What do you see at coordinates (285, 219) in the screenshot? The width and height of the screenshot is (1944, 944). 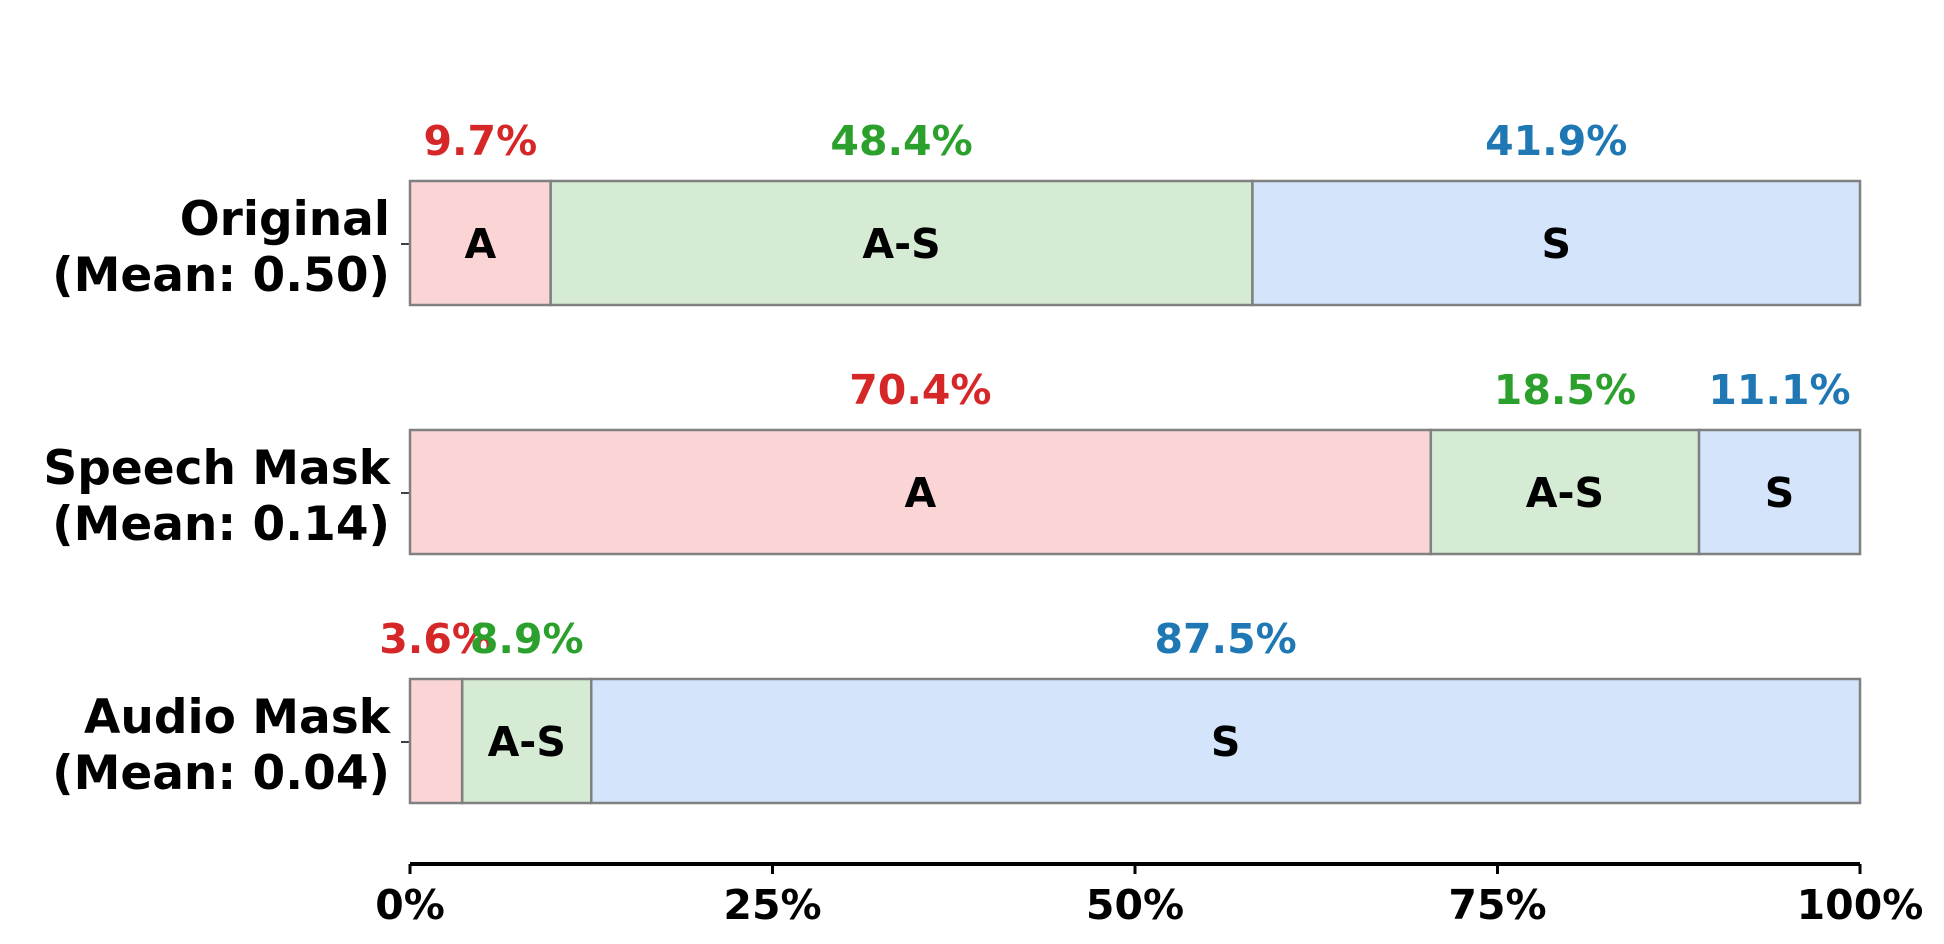 I see `row-label-line1: Original` at bounding box center [285, 219].